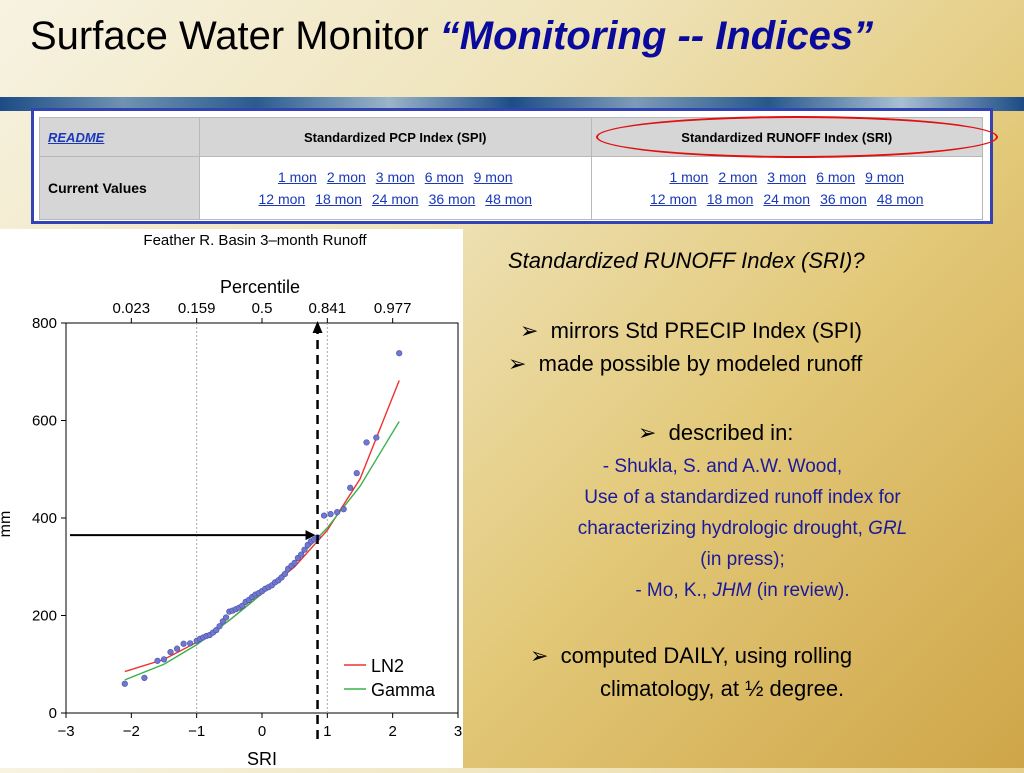  I want to click on reference-shukla-line3: characterizing hydrologic drought, GRL, so click(742, 529).